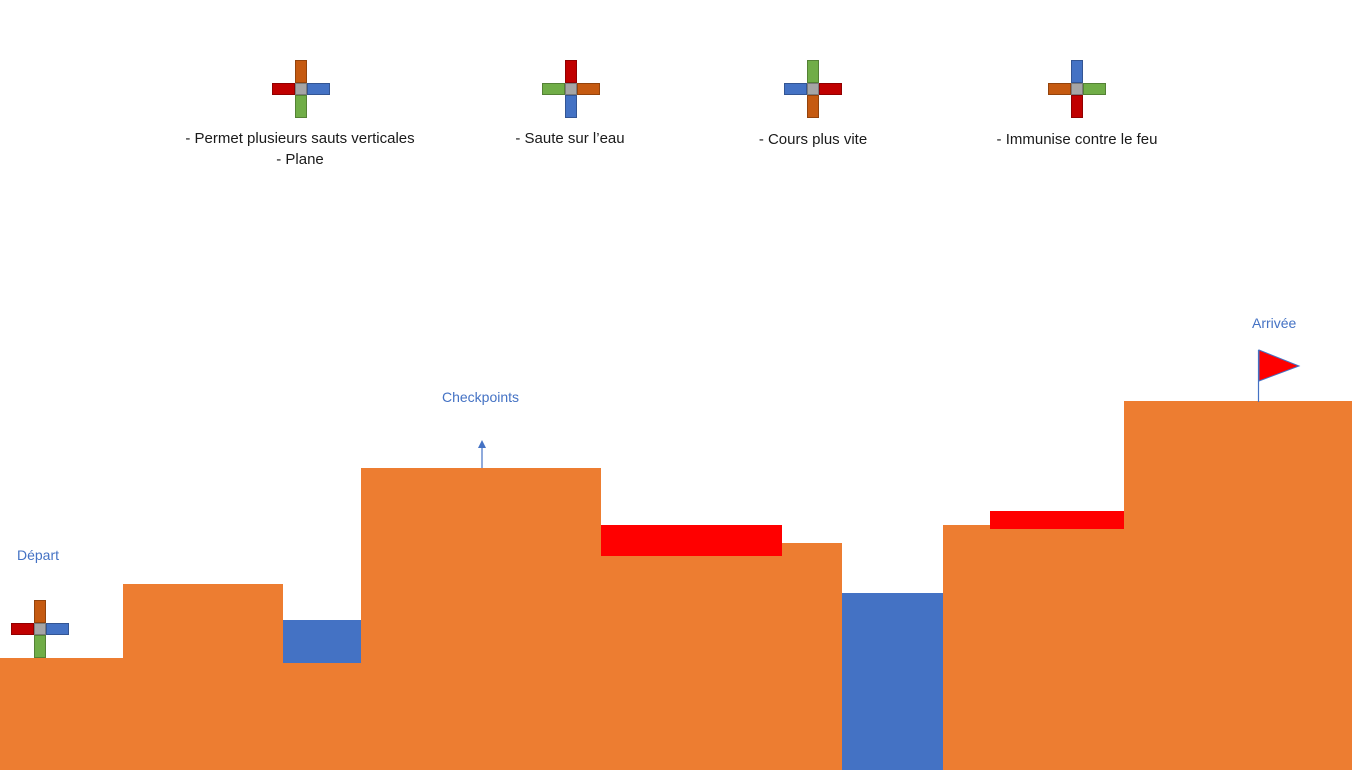  I want to click on powerup-2-line-1: - Saute sur l’eau, so click(570, 138).